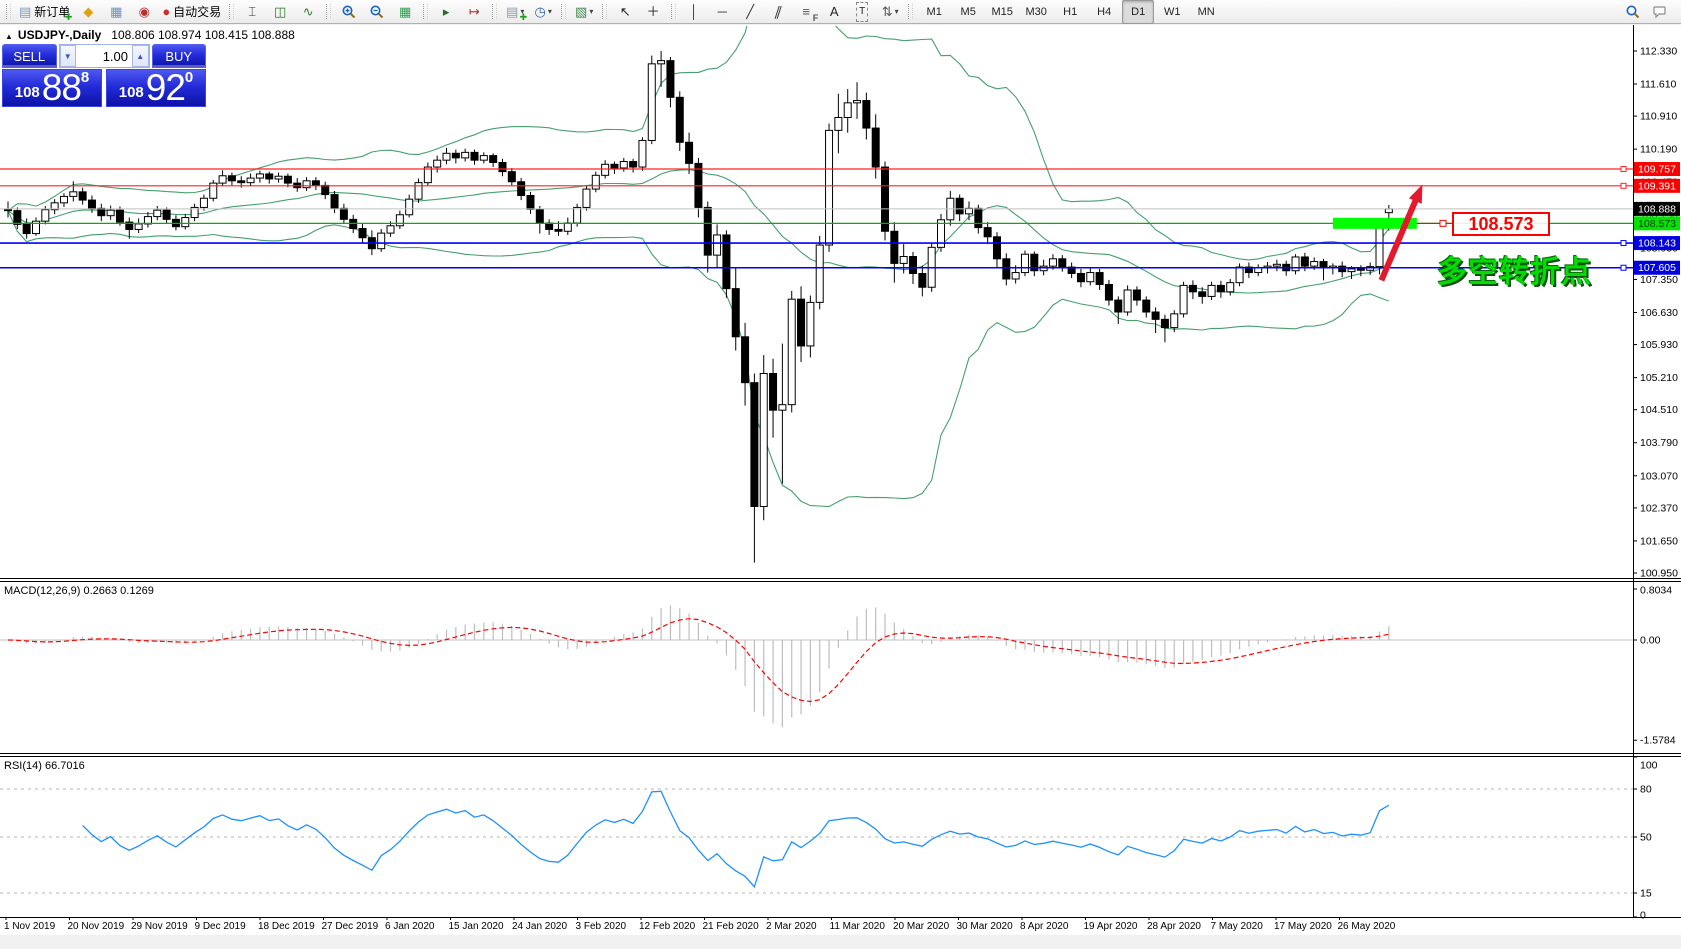 The width and height of the screenshot is (1681, 949). Describe the element at coordinates (252, 12) in the screenshot. I see `bar-chart-button: ⌶` at that location.